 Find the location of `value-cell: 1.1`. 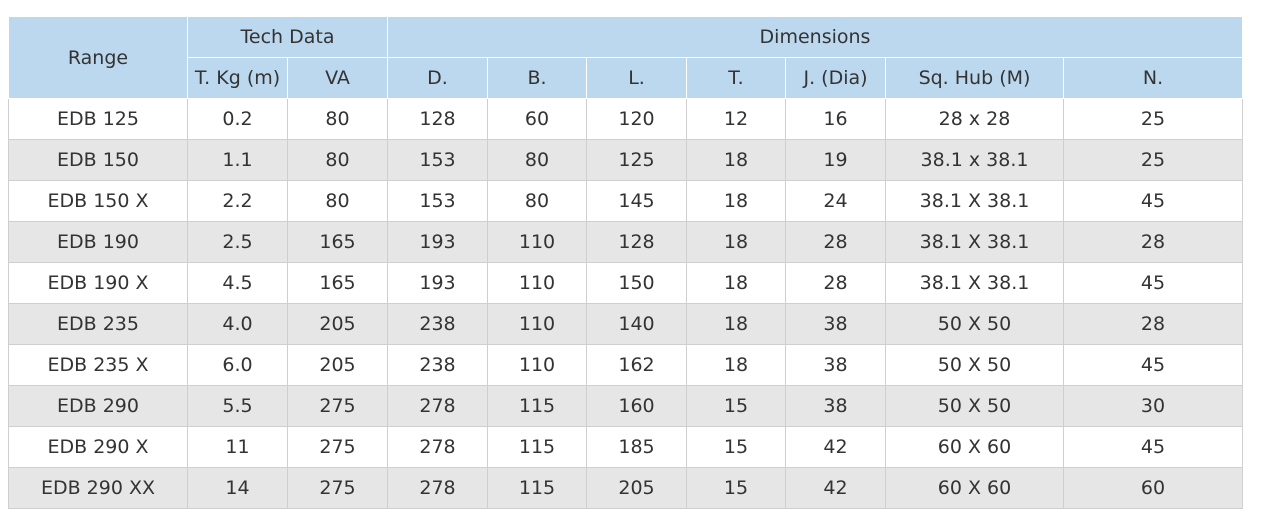

value-cell: 1.1 is located at coordinates (237, 160).